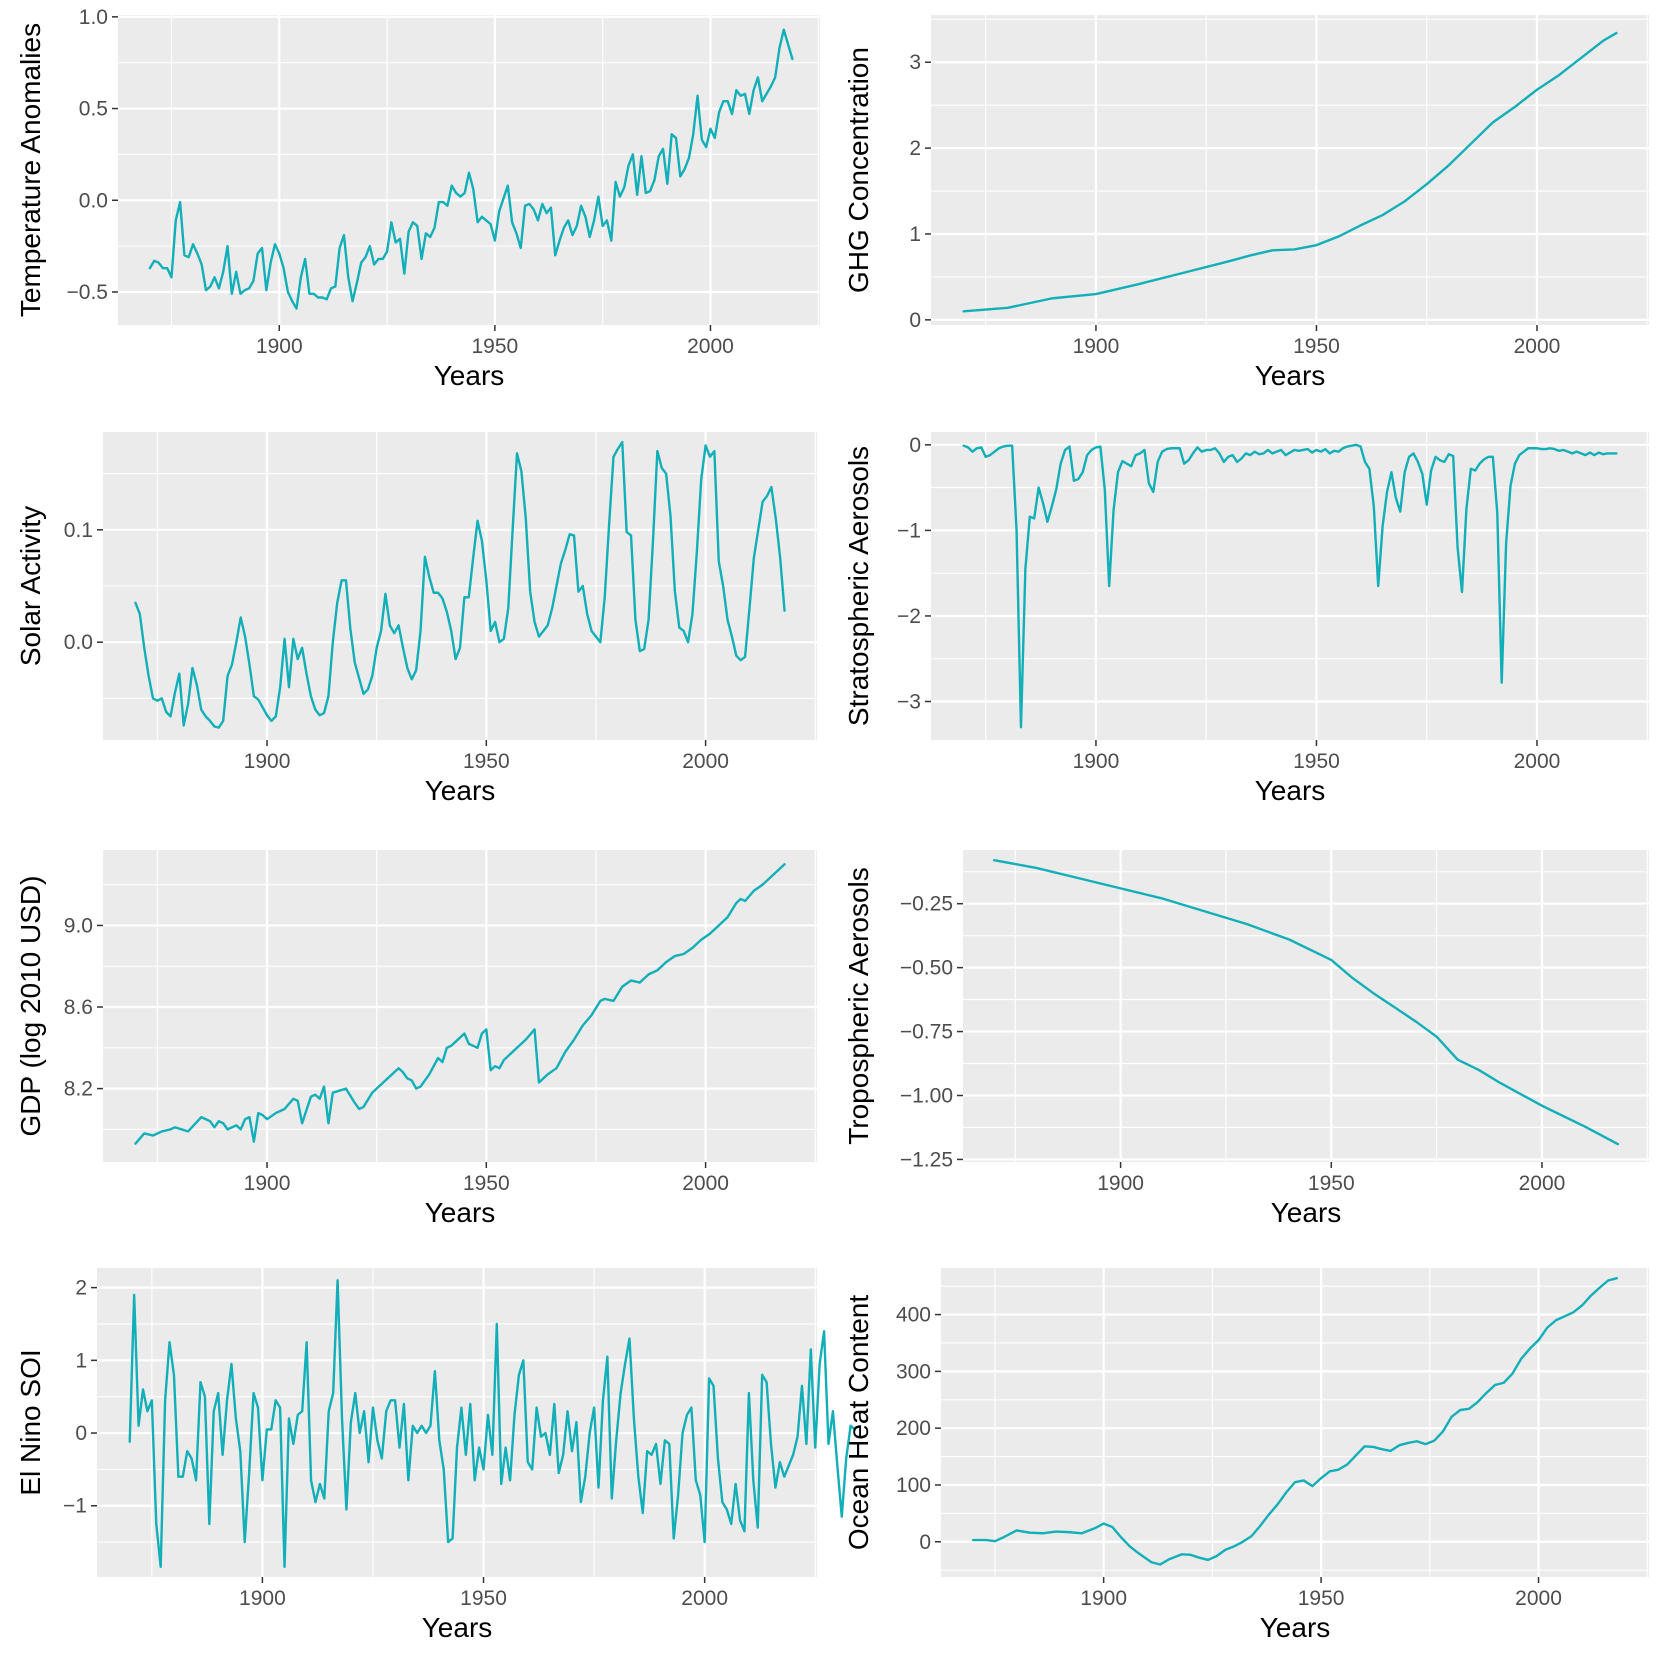  I want to click on series-line-ocean-heat-content, so click(1295, 1421).